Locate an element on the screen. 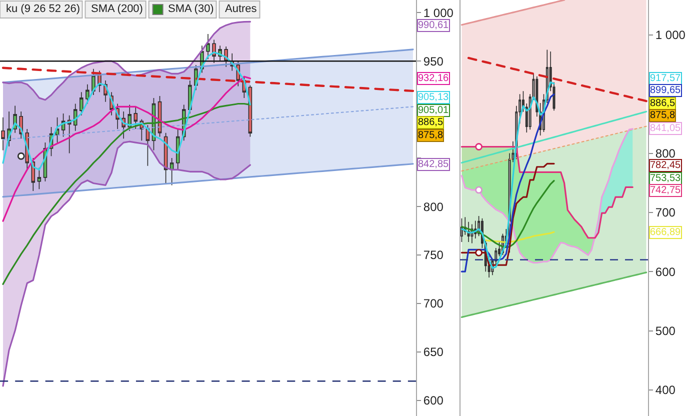 This screenshot has width=690, height=416. text: 932,16 is located at coordinates (434, 78).